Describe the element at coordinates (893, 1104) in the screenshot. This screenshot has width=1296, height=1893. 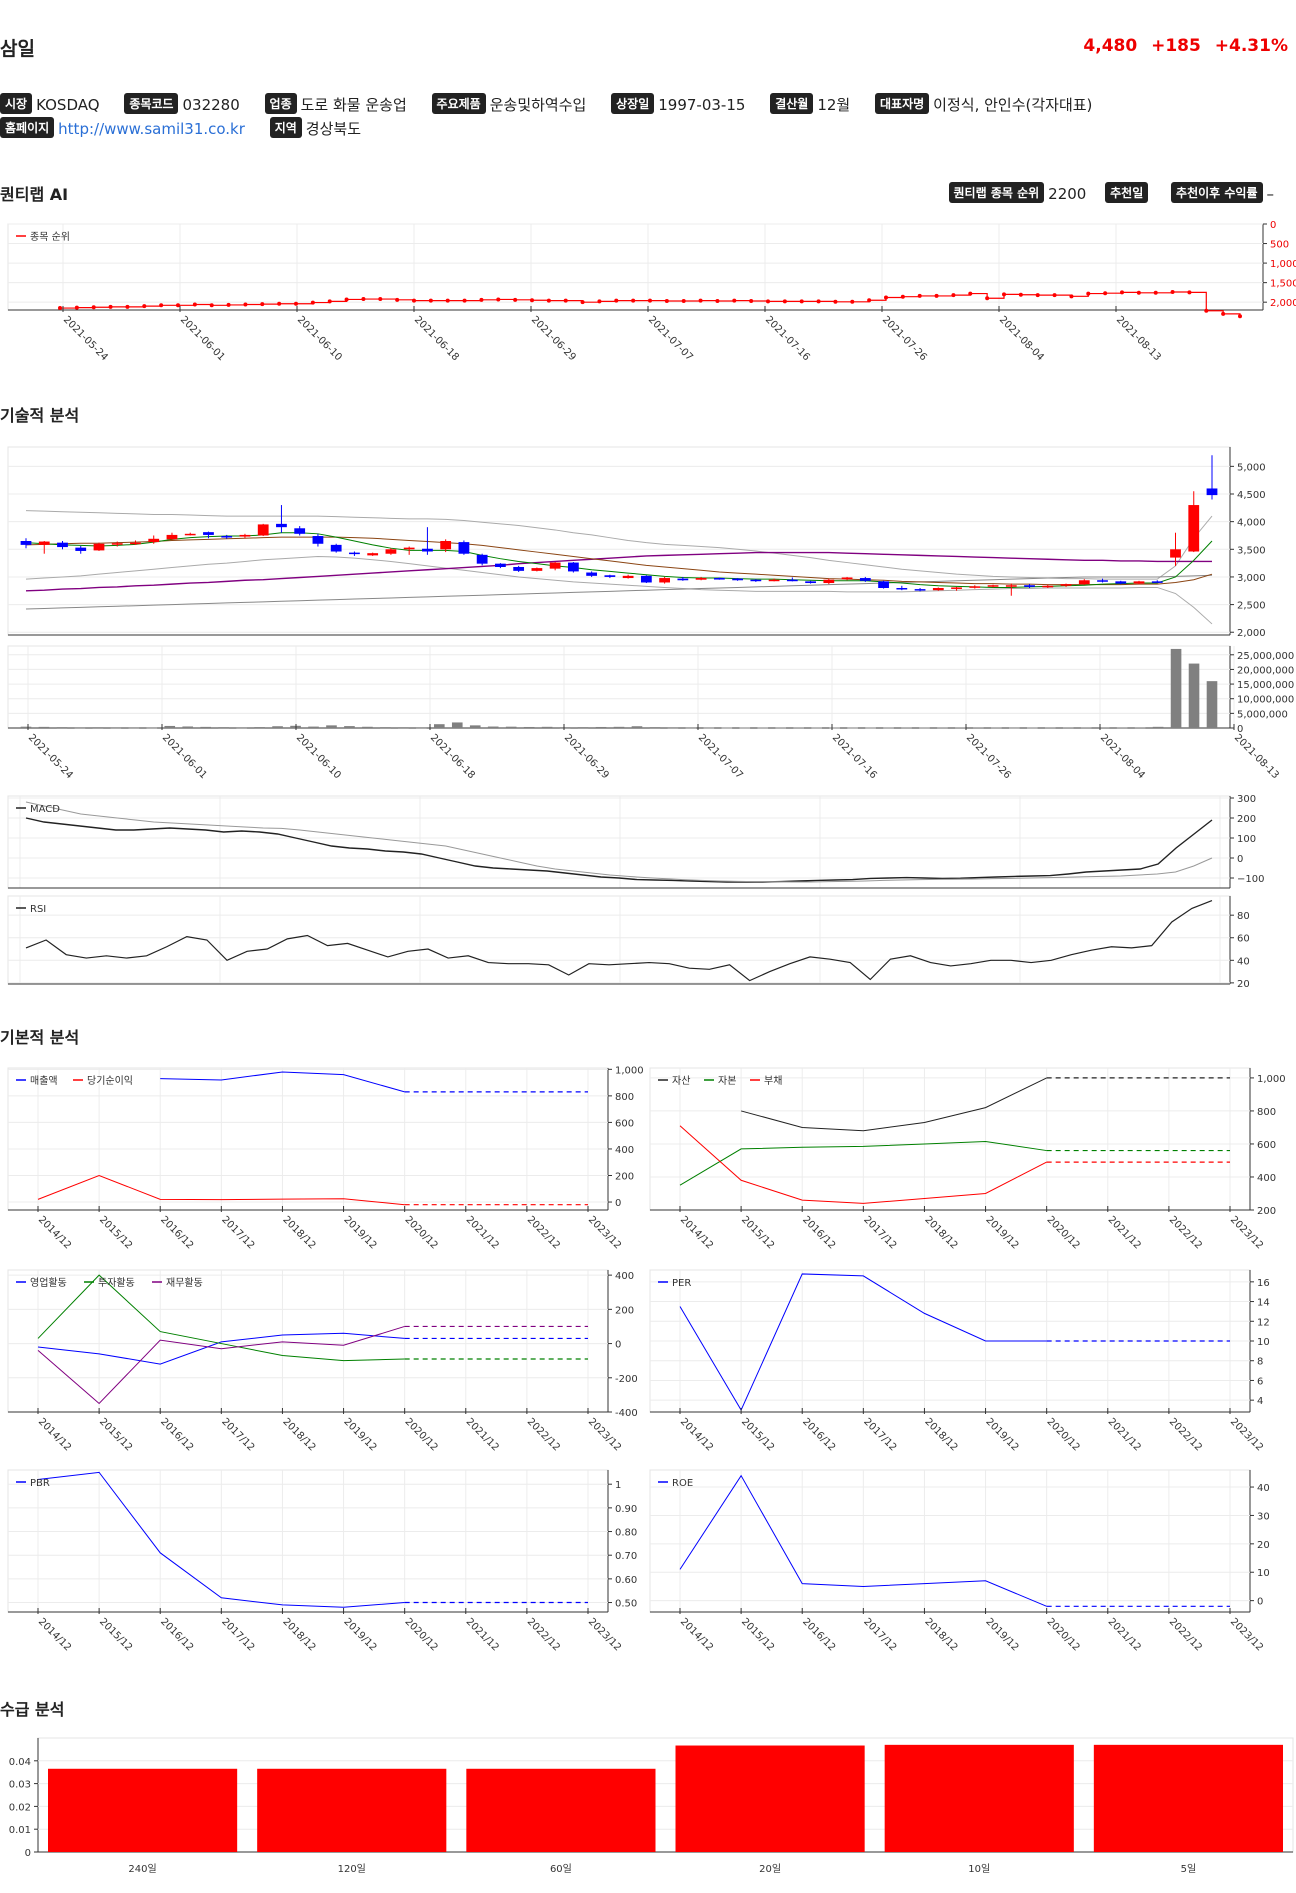
I see `fund_bs-line` at that location.